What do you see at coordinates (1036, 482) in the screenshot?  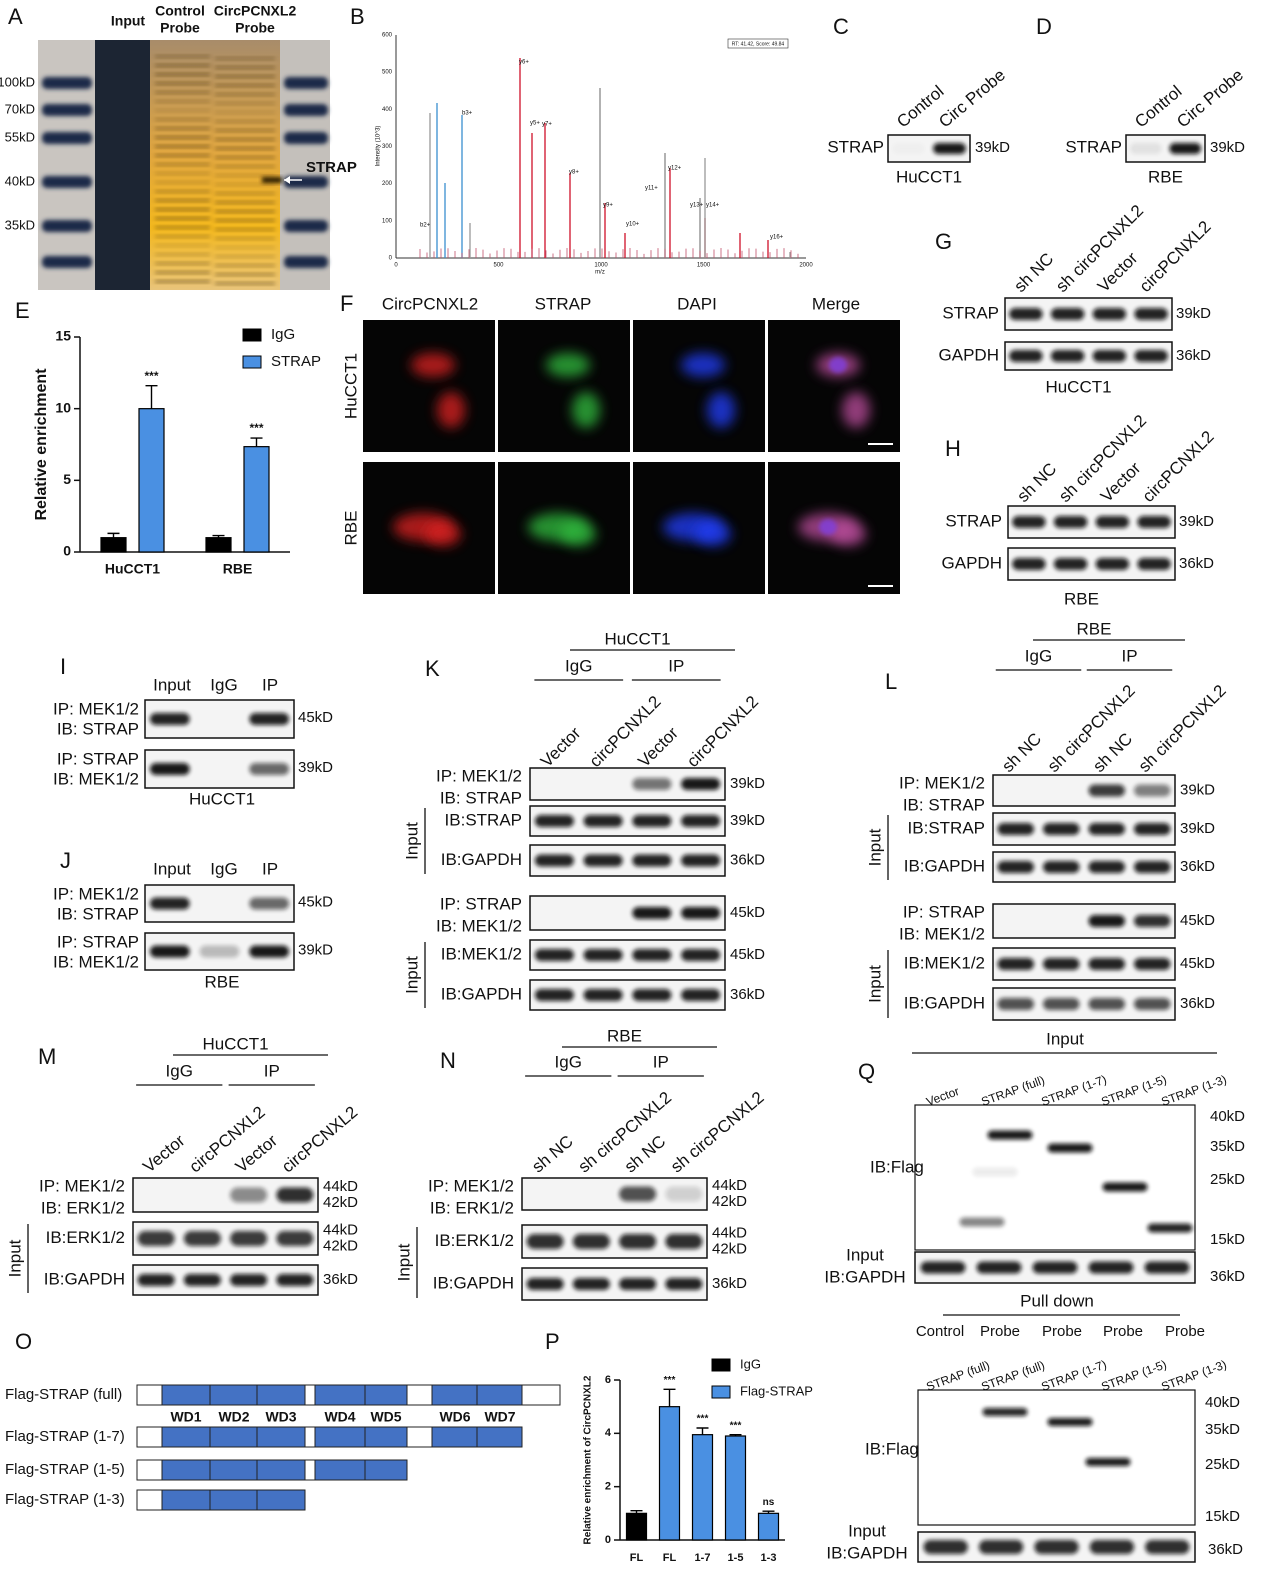 I see `label: sh NC` at bounding box center [1036, 482].